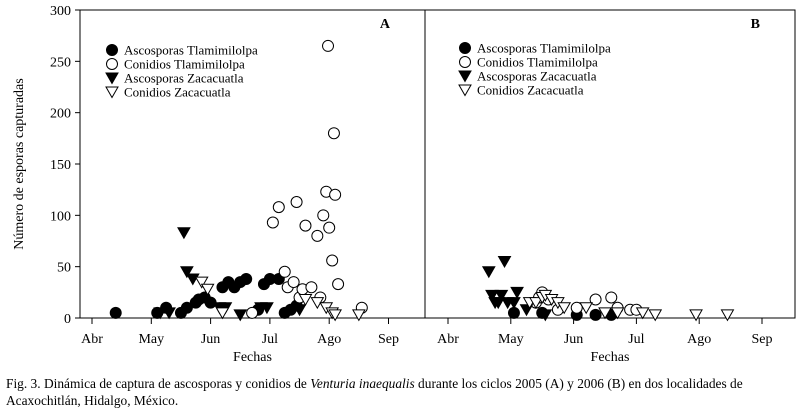 The height and width of the screenshot is (414, 812). I want to click on panel-a-x-axis-label: Fechas, so click(252, 357).